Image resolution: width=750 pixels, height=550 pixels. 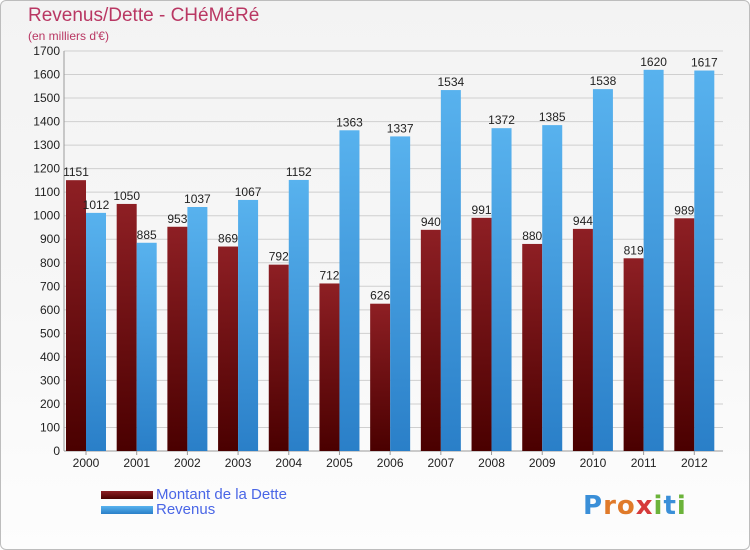 I want to click on x-tick-label: 2000, so click(x=86, y=463).